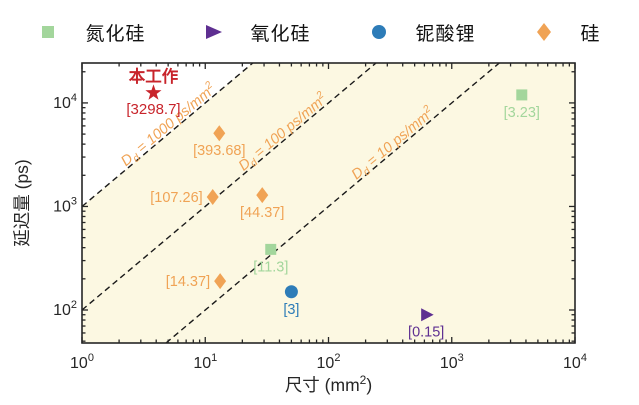  I want to click on legend: 氮化硅 氧化硅 铌酸锂 硅, so click(319, 32).